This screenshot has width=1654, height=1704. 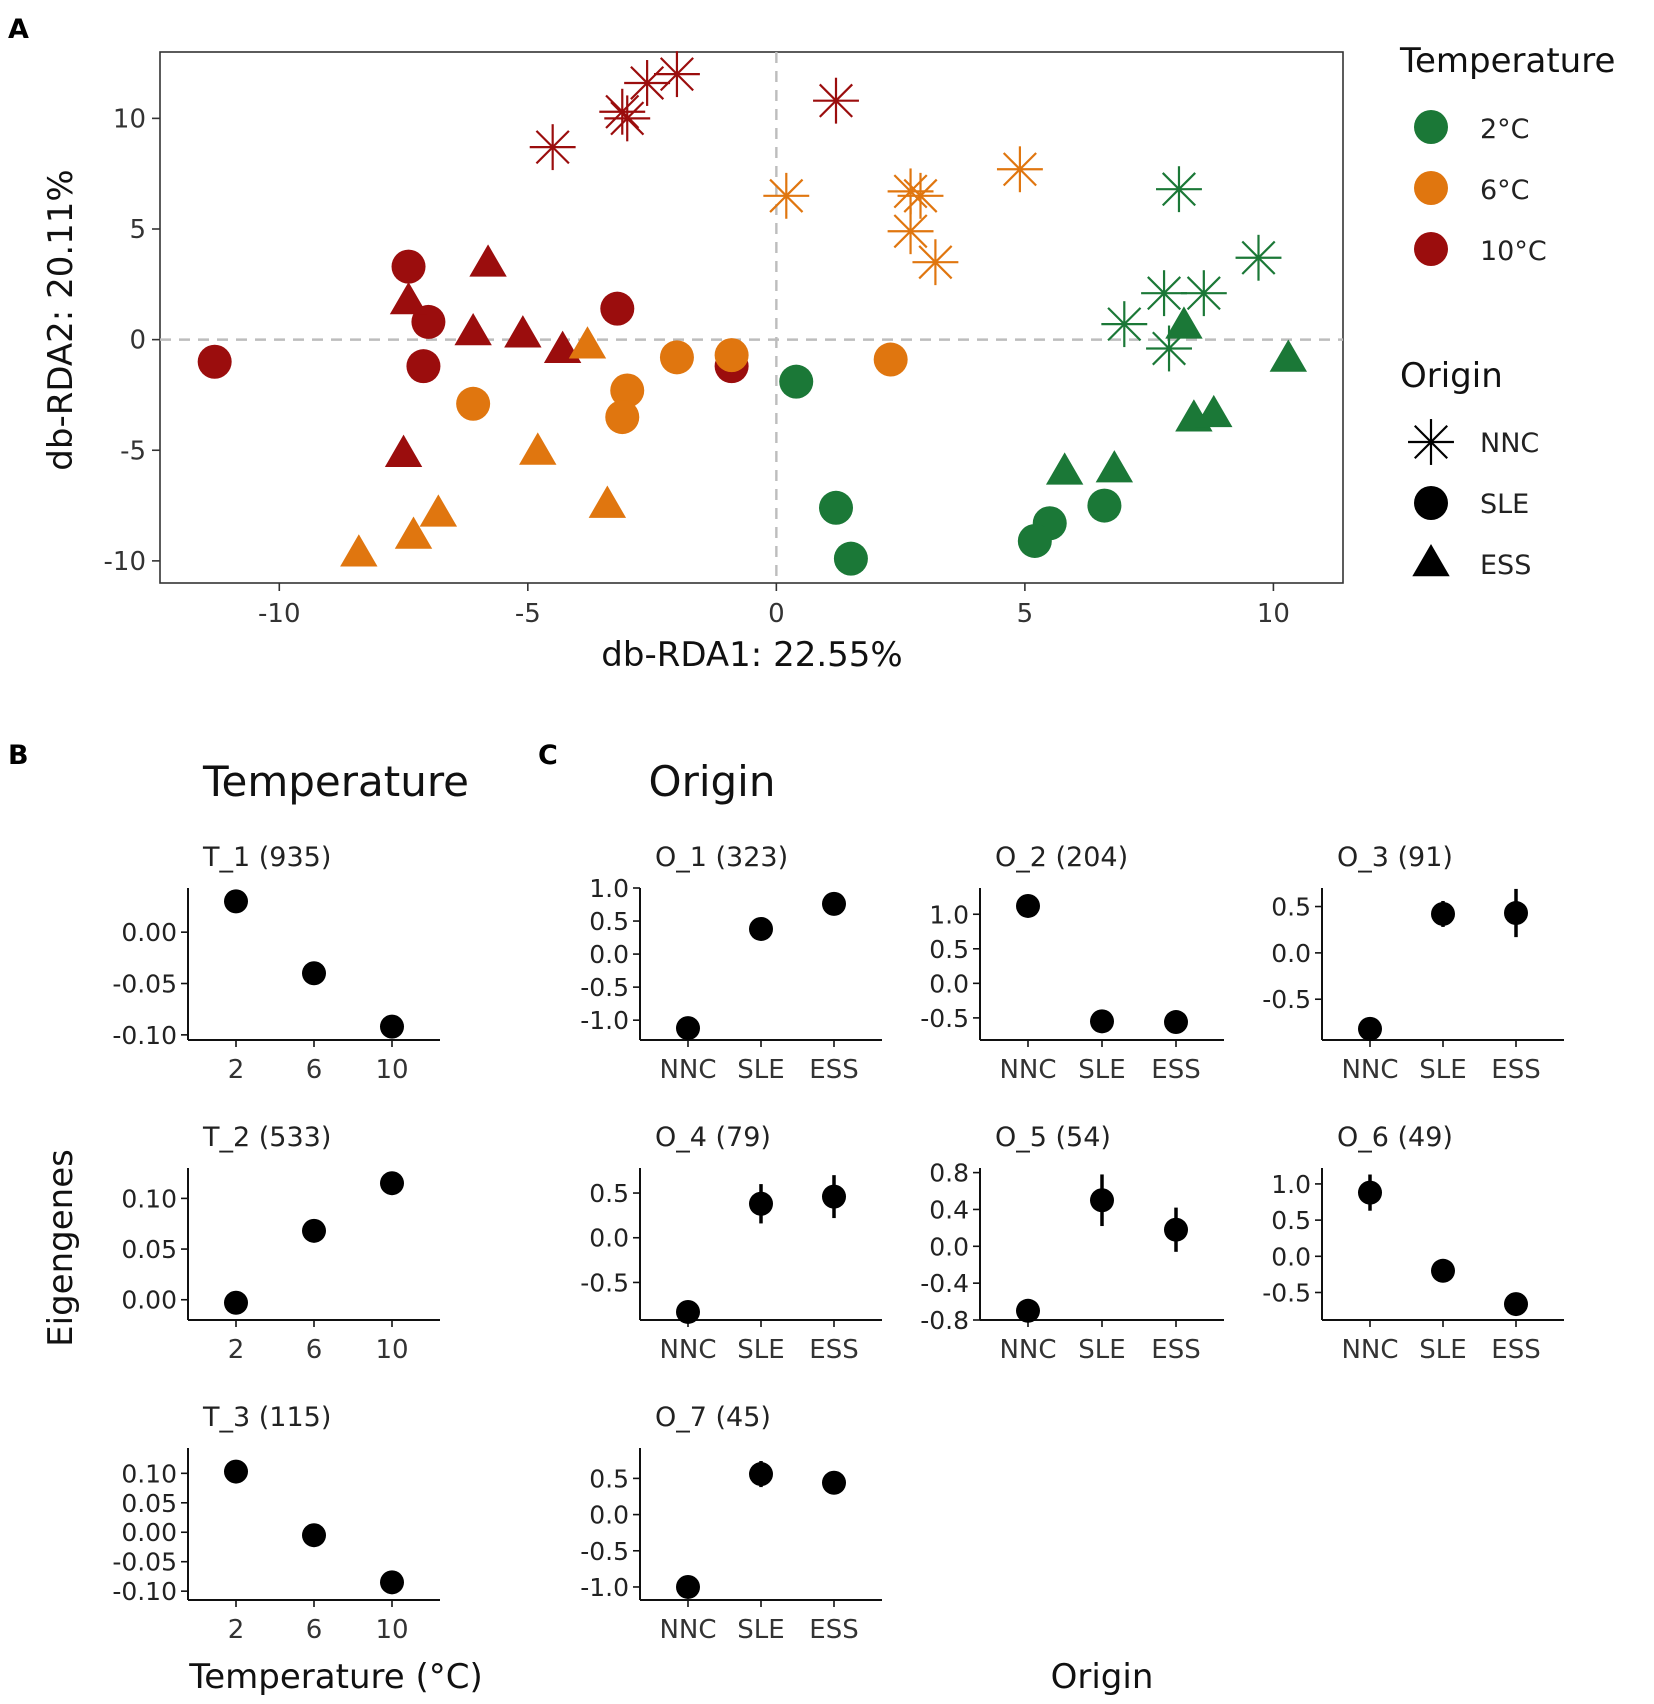 I want to click on y-tick-label: -0.8, so click(x=944, y=1320).